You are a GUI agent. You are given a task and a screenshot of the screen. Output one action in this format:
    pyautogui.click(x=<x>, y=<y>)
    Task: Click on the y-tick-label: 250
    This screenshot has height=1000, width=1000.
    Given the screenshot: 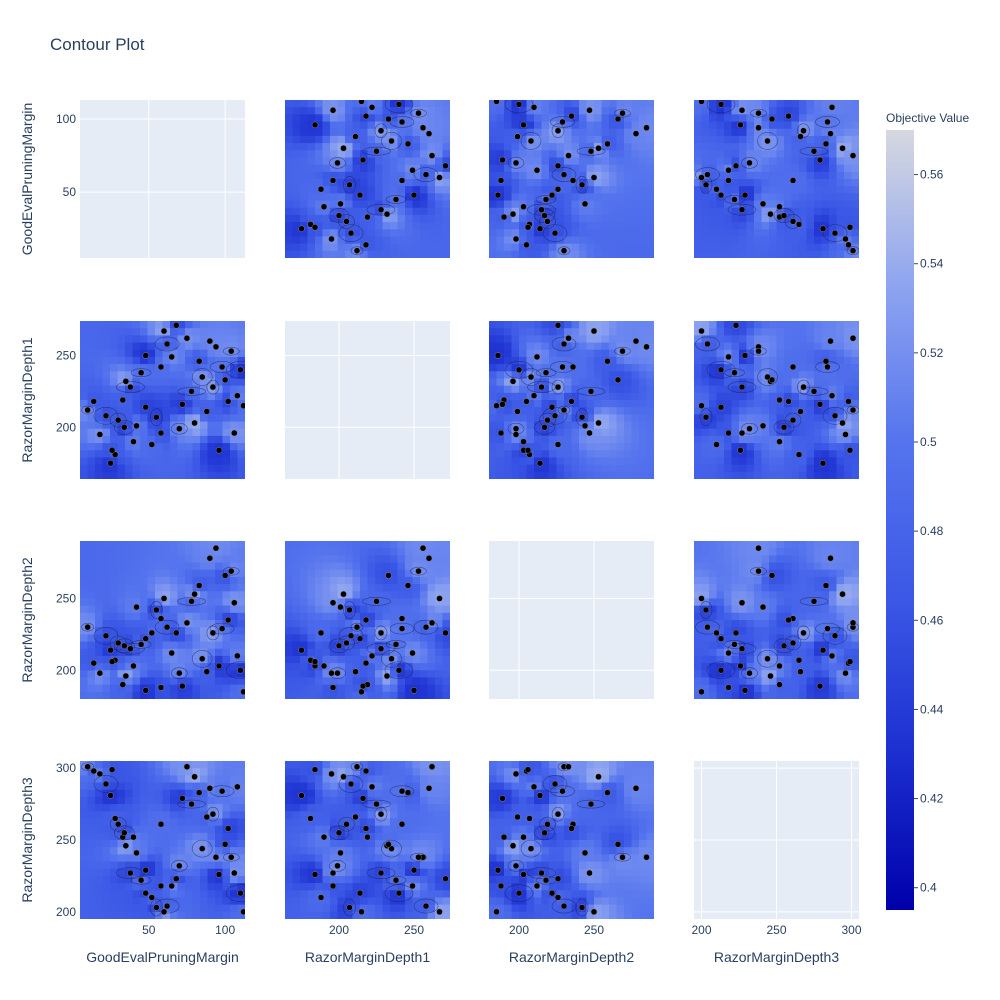 What is the action you would take?
    pyautogui.click(x=66, y=598)
    